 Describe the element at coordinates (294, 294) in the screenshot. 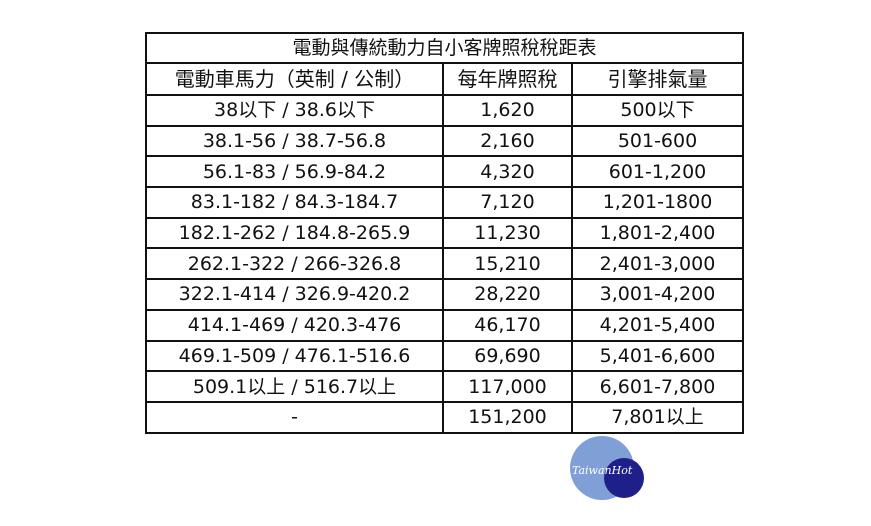

I see `cell-horsepower: 322.1-414 / 326.9-420.2` at that location.